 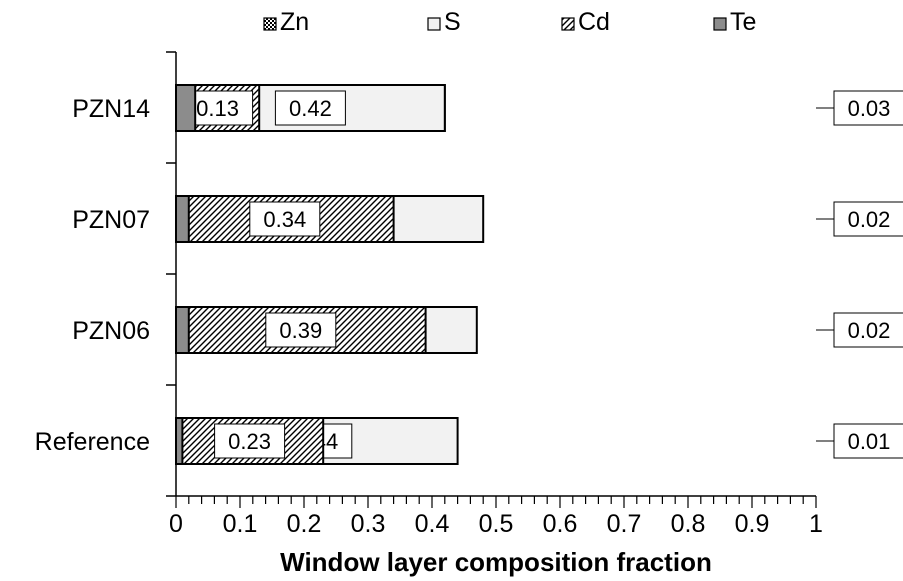 I want to click on data-label: 0.23, so click(x=249, y=441).